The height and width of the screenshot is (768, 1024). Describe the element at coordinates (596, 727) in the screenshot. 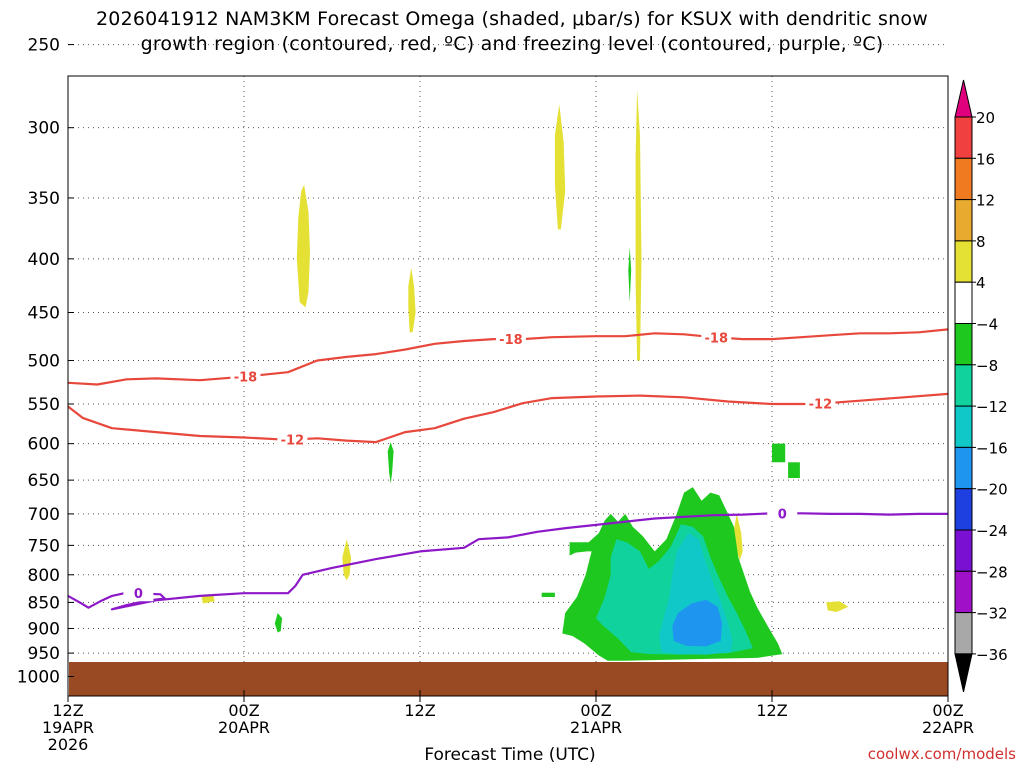

I see `x-tick-label-36-1: 21APR` at that location.